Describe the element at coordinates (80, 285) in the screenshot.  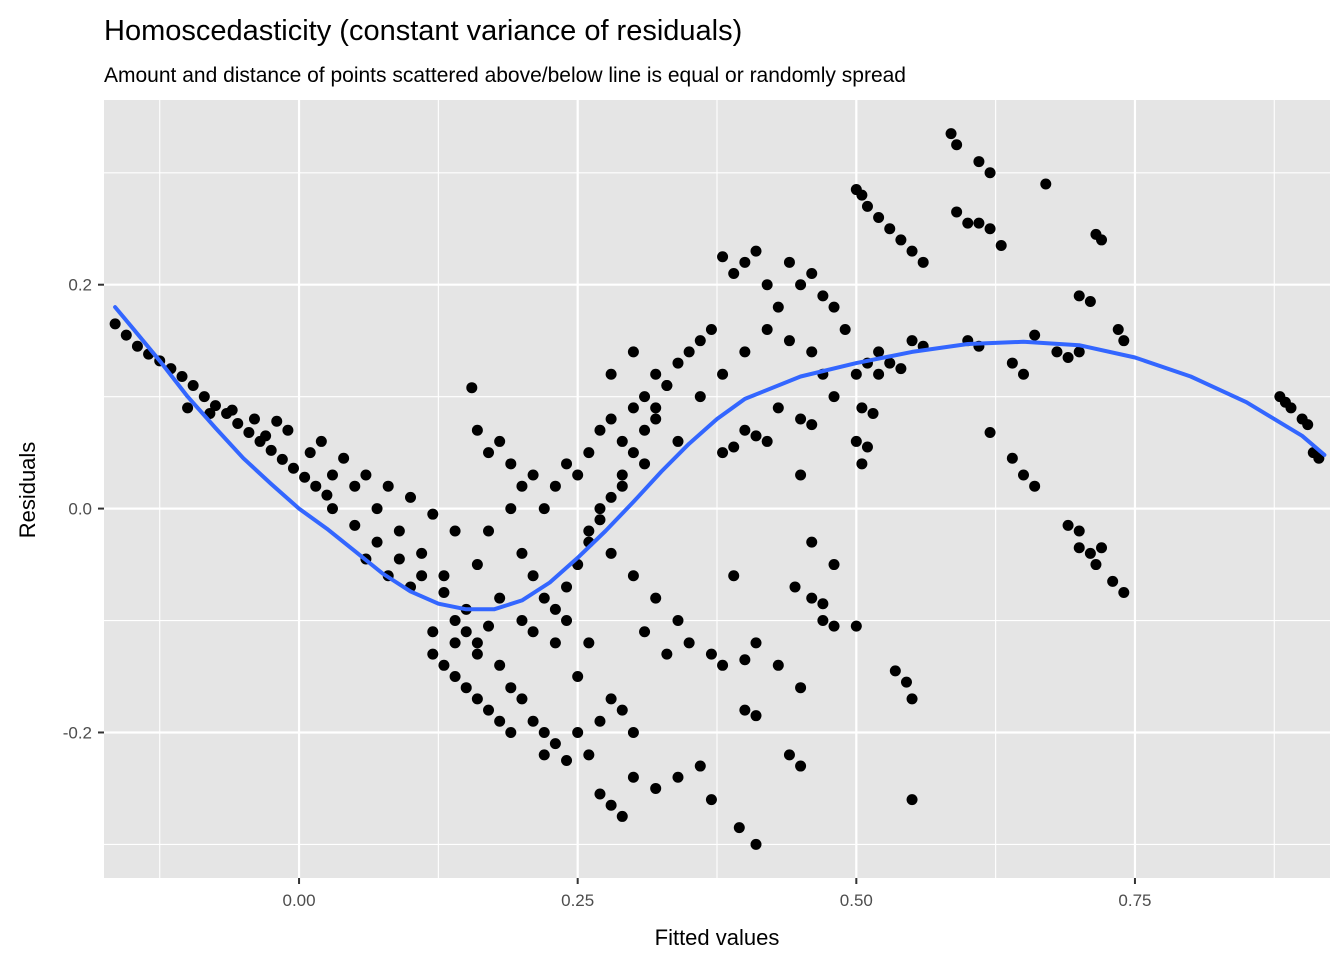
I see `y-tick-label: 0.2` at that location.